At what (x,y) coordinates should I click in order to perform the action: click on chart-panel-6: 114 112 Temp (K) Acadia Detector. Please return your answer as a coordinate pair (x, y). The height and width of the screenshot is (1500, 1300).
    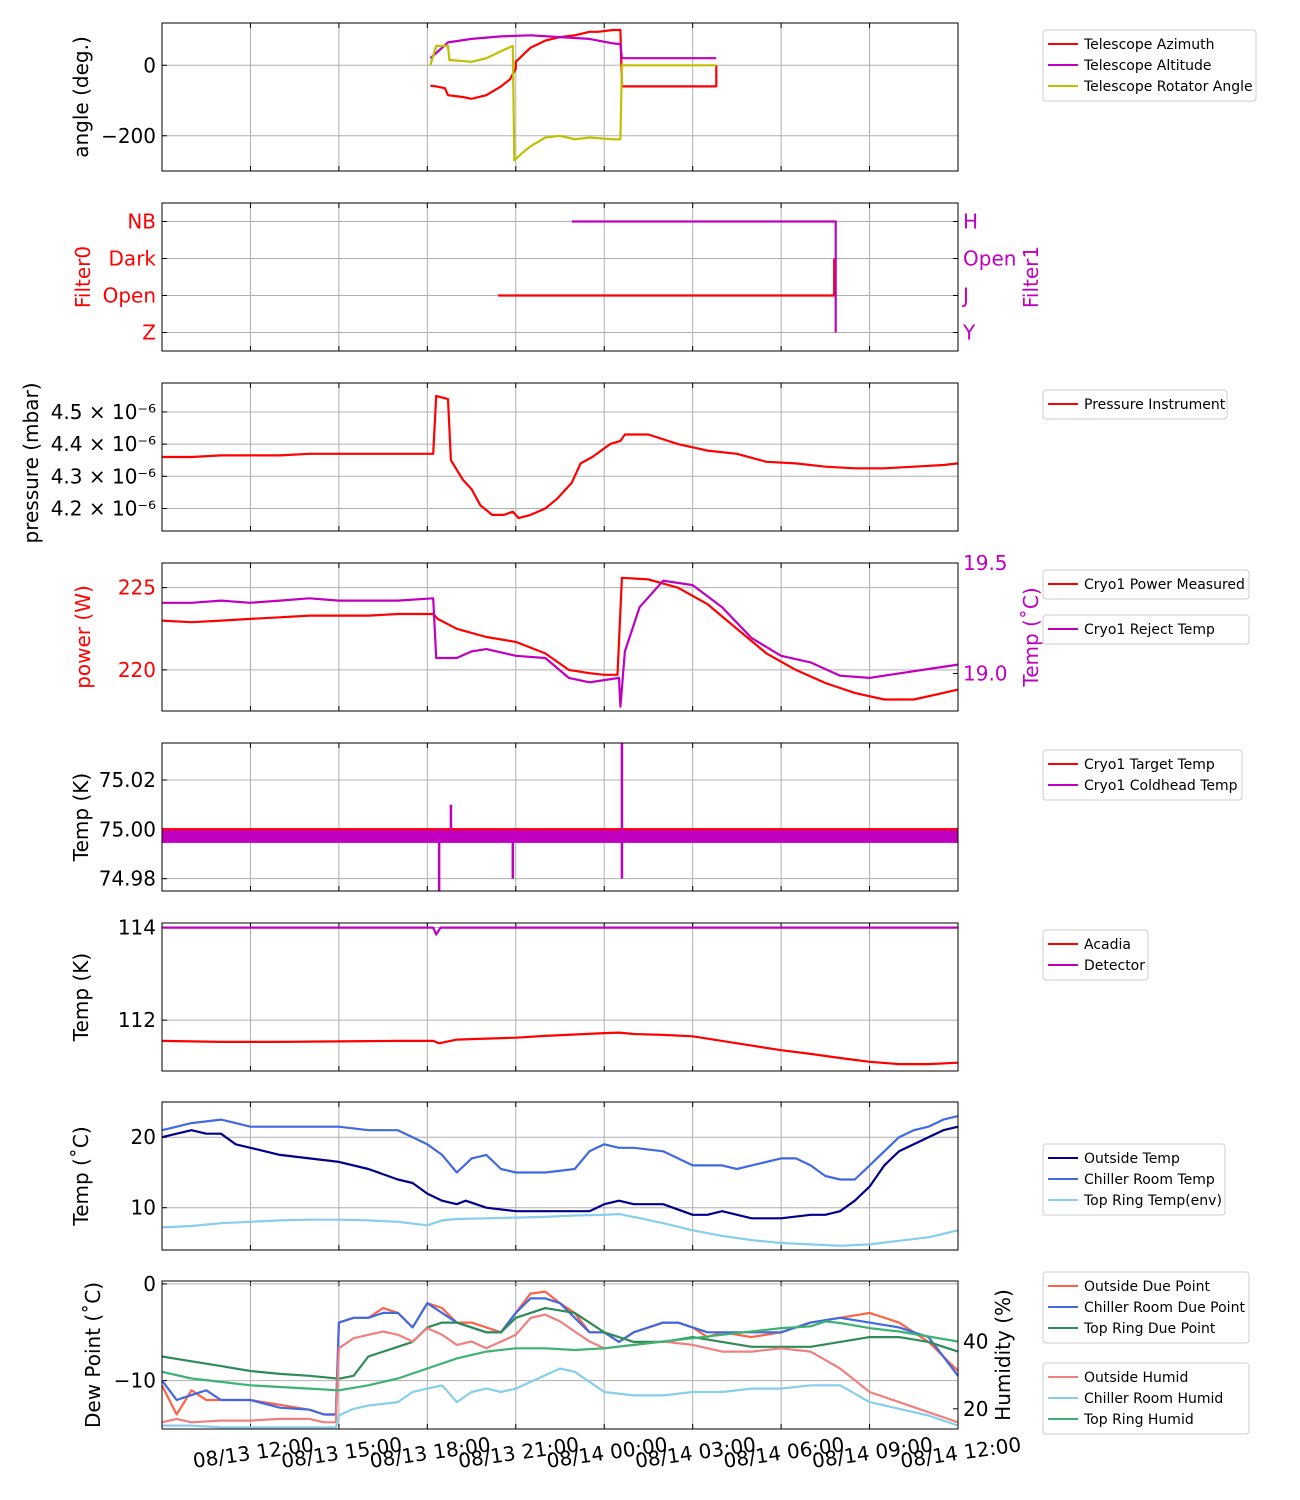
    Looking at the image, I should click on (609, 994).